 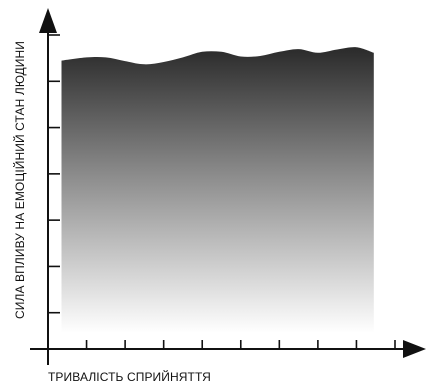 What do you see at coordinates (129, 376) in the screenshot?
I see `x-axis-label: ТРИВАЛІСТЬ СПРИЙНЯТТЯ` at bounding box center [129, 376].